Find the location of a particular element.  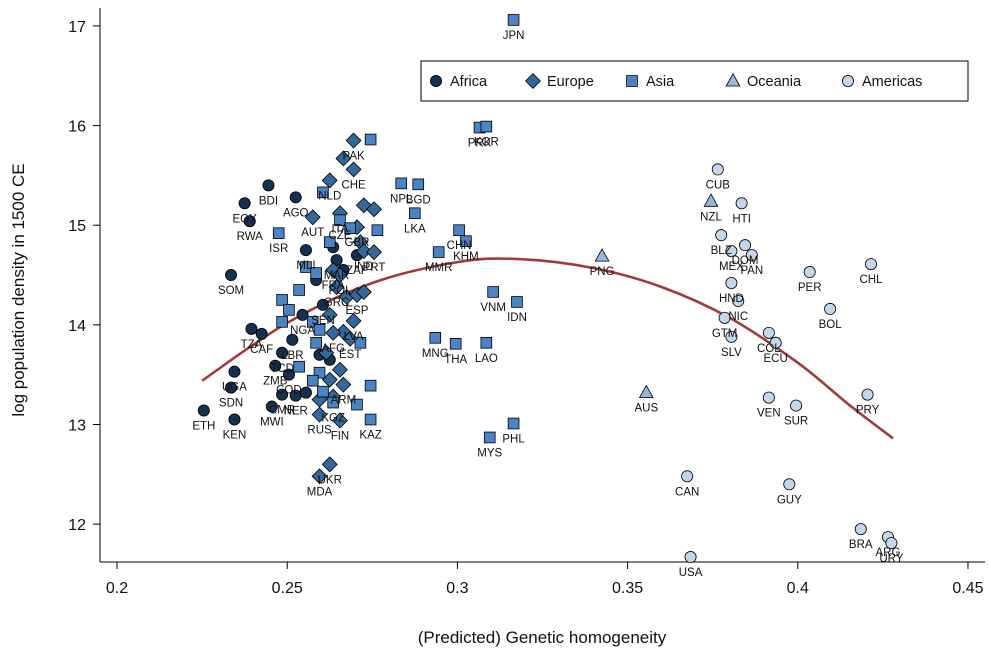

point-label: ETH is located at coordinates (203, 427).